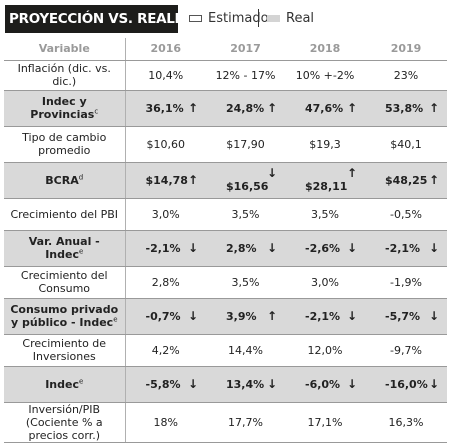 This screenshot has height=443, width=450. I want to click on value-cell: $40,1, so click(406, 144).